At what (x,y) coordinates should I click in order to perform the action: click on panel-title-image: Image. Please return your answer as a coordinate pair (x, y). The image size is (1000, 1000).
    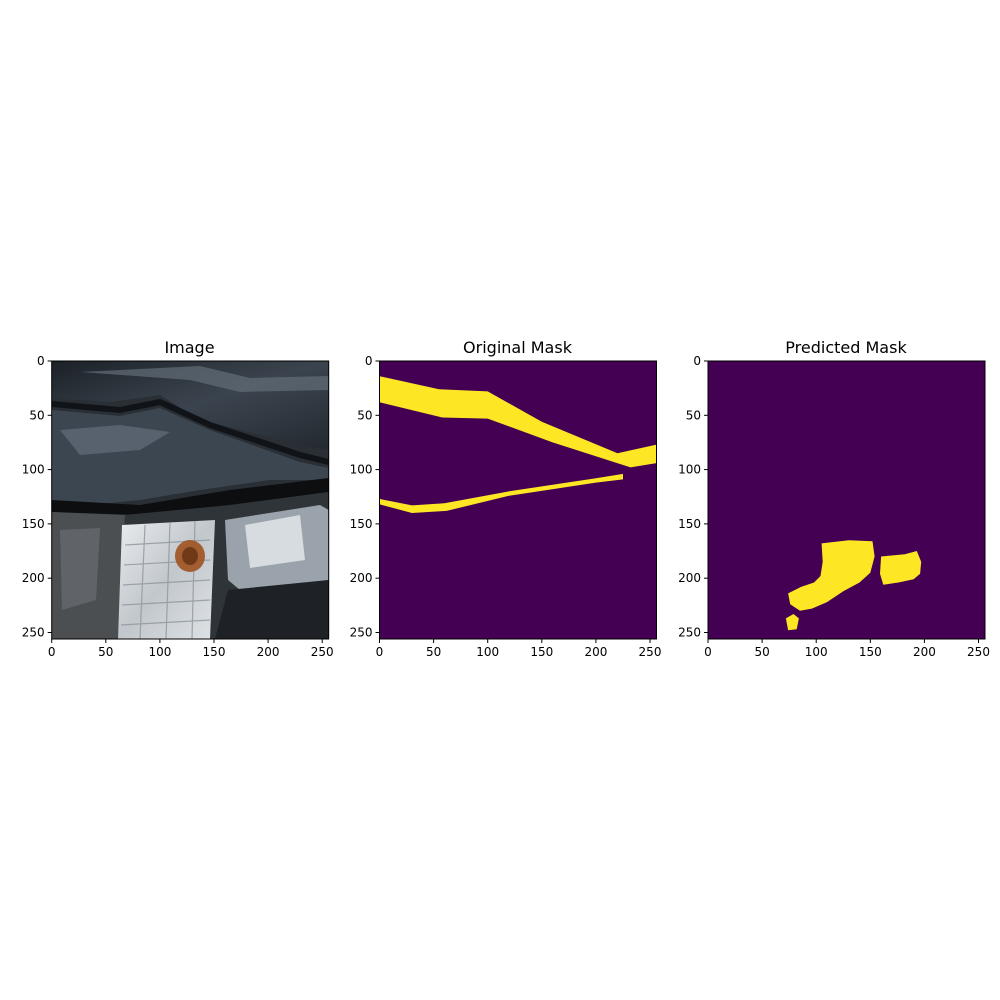
    Looking at the image, I should click on (189, 347).